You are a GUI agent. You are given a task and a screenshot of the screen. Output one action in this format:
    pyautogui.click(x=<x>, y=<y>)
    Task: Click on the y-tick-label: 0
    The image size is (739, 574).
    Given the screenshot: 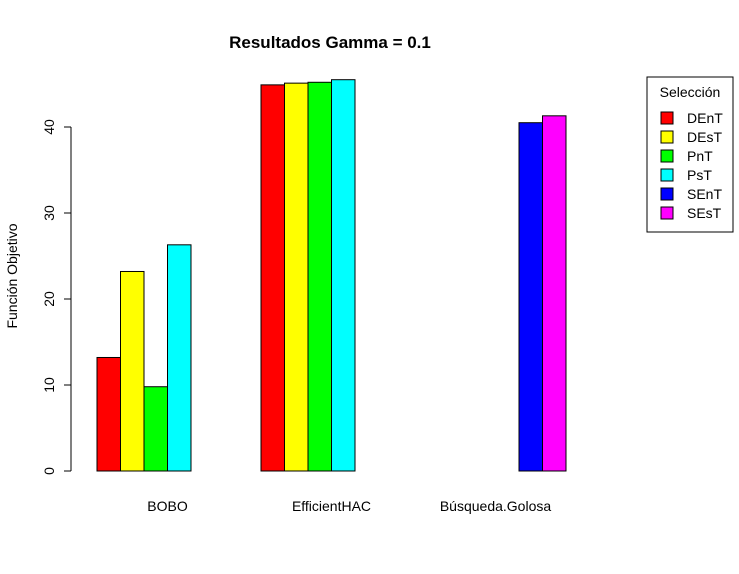 What is the action you would take?
    pyautogui.click(x=49, y=471)
    